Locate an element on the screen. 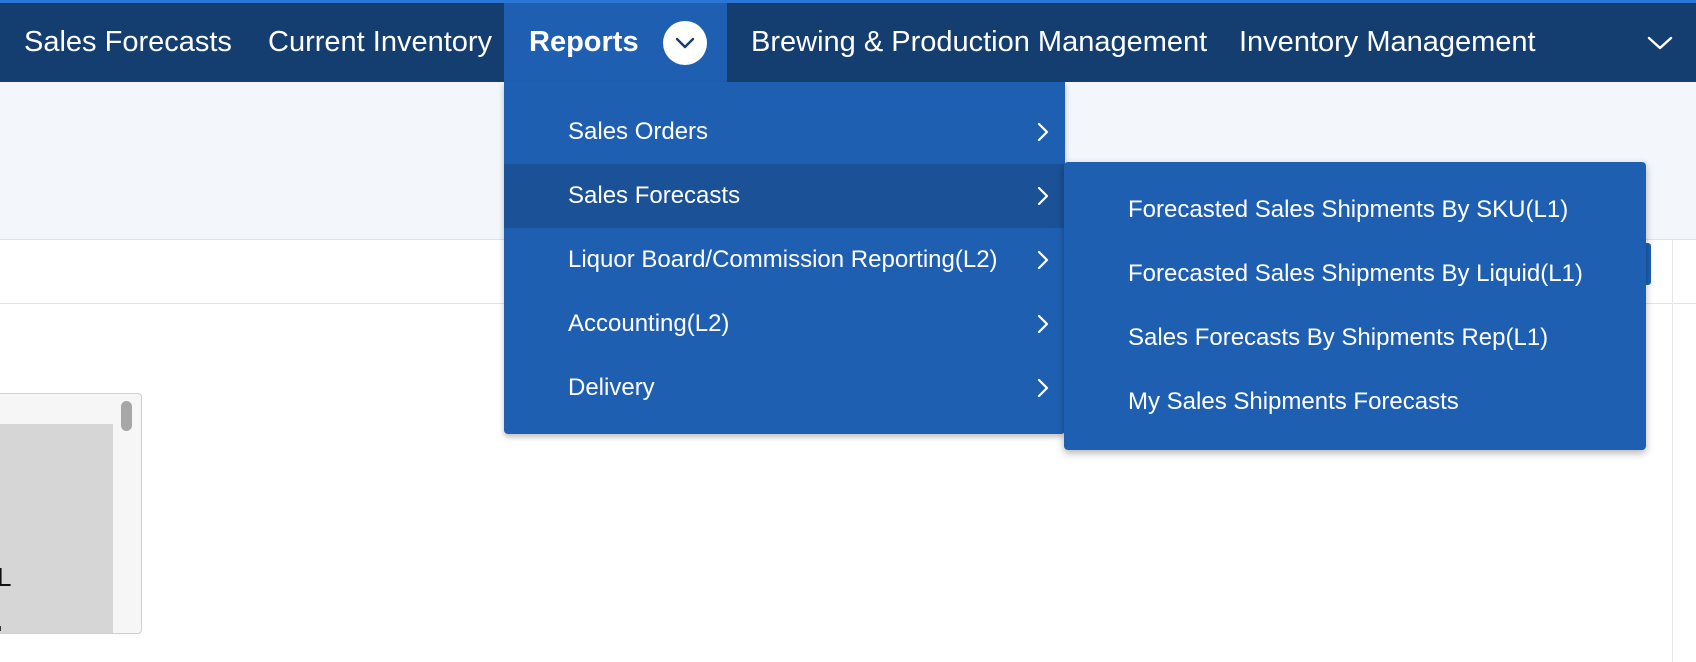  menu-item-label: My Sales Shipments Forecasts is located at coordinates (1293, 401).